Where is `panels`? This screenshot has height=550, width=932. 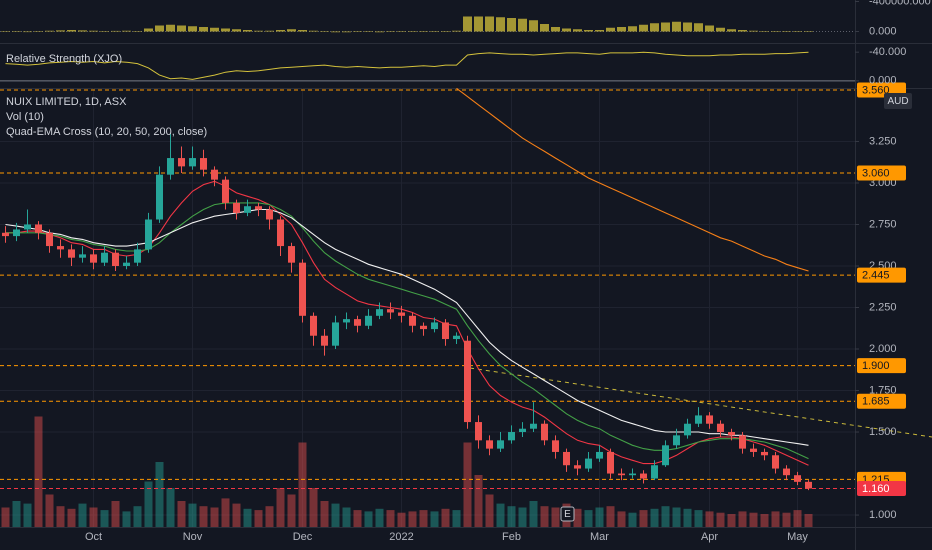
panels is located at coordinates (427, 49).